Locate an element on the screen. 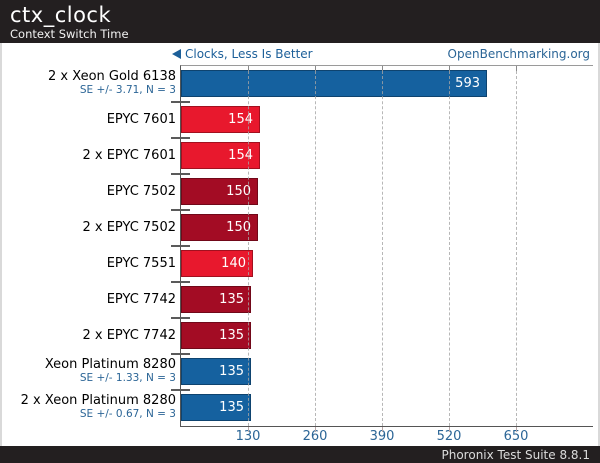 Image resolution: width=600 pixels, height=463 pixels. result-bar: 140 is located at coordinates (217, 263).